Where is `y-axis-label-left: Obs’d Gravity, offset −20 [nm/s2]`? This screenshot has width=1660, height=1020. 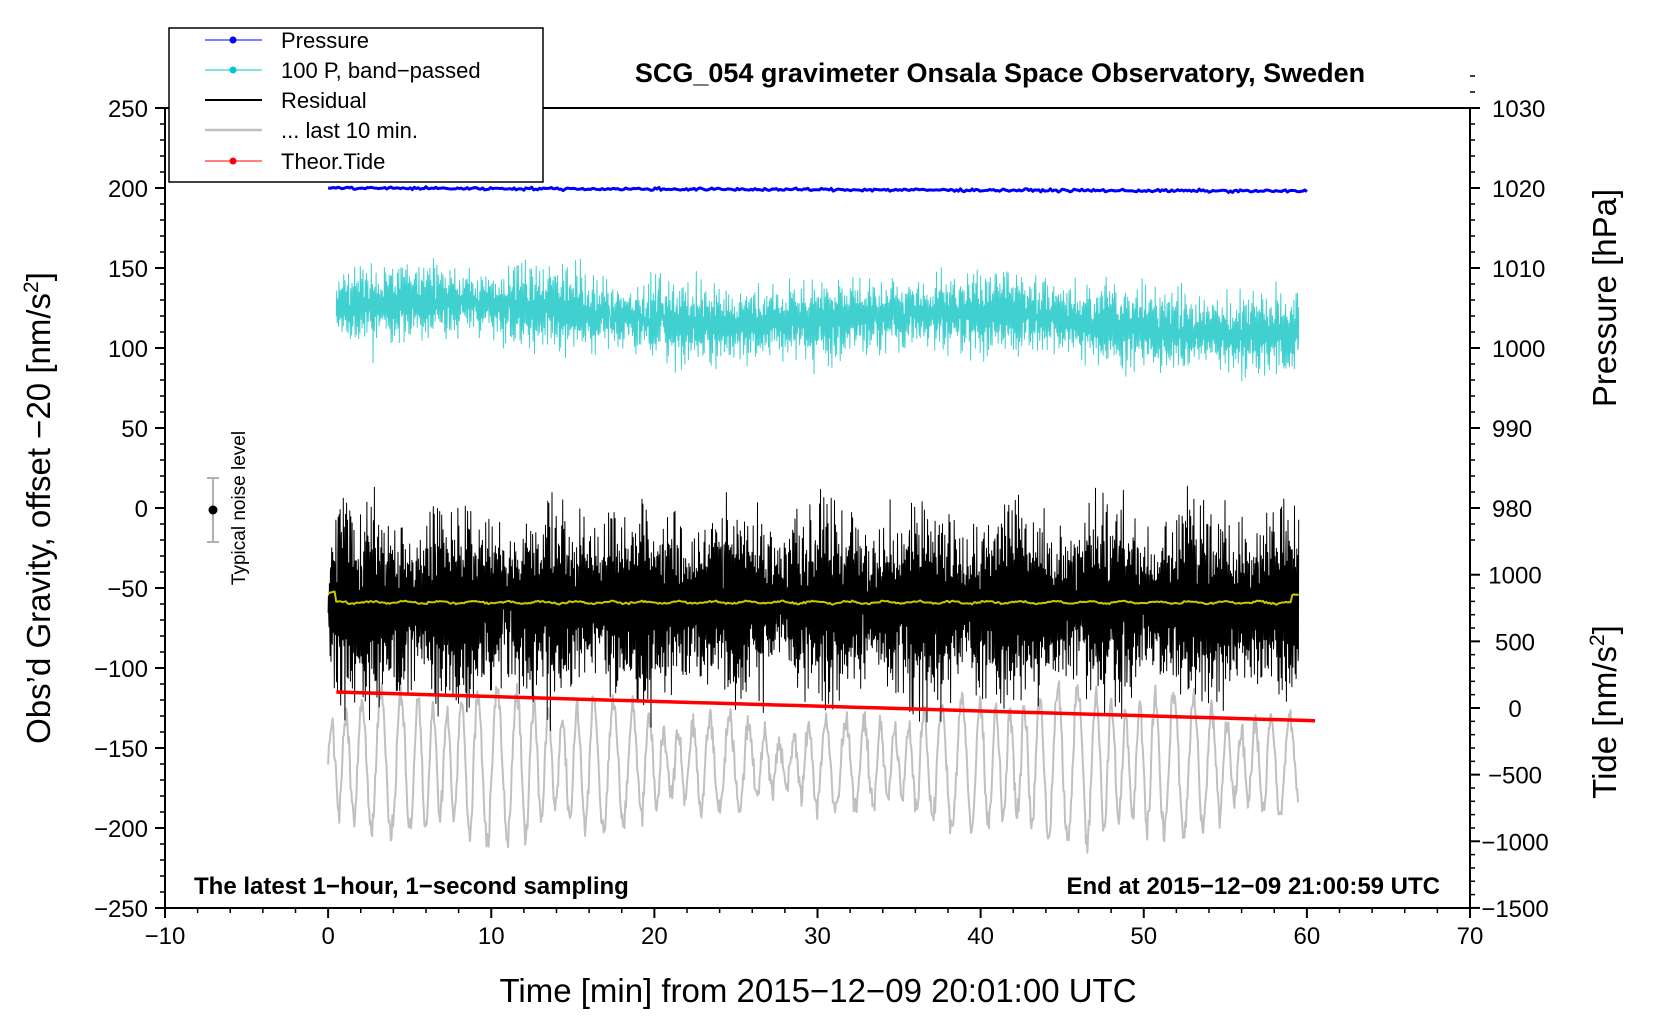 y-axis-label-left: Obs’d Gravity, offset −20 [nm/s2] is located at coordinates (38, 508).